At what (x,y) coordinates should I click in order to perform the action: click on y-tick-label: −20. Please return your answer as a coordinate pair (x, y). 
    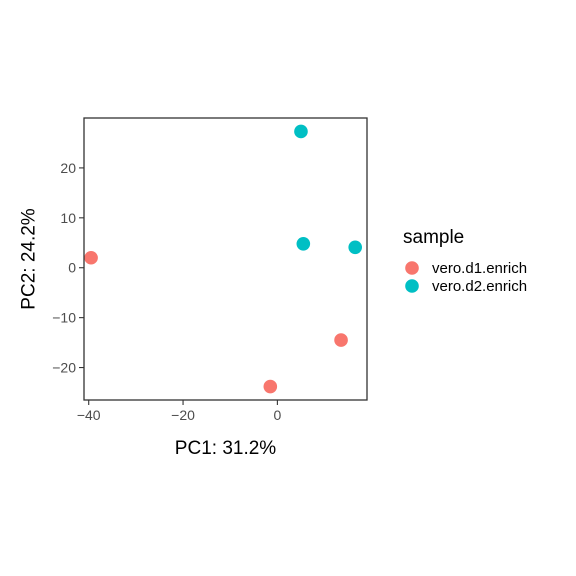
    Looking at the image, I should click on (64, 368).